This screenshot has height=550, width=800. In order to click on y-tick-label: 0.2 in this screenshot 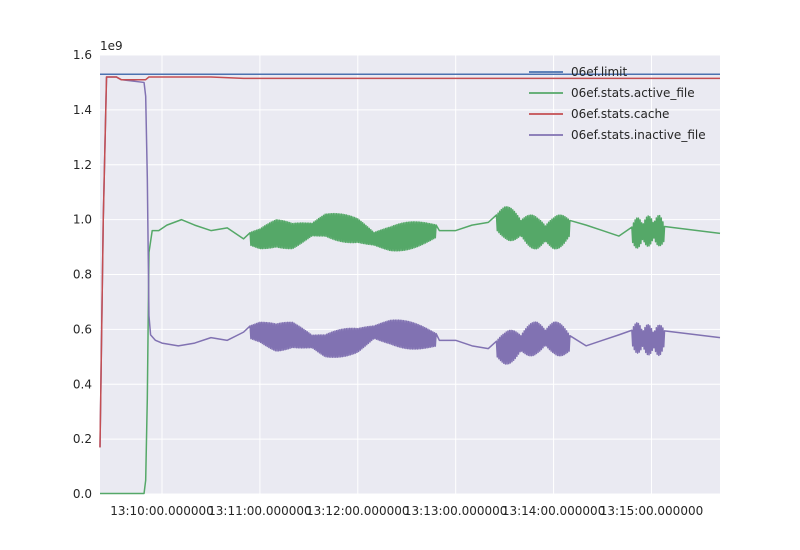, I will do `click(82, 439)`.